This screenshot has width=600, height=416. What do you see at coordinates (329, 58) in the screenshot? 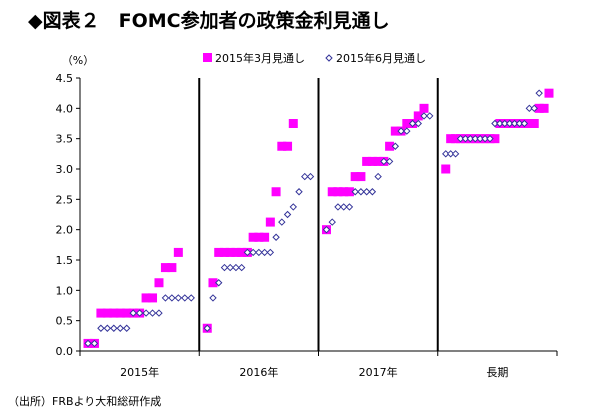
I see `legend-june-marker` at bounding box center [329, 58].